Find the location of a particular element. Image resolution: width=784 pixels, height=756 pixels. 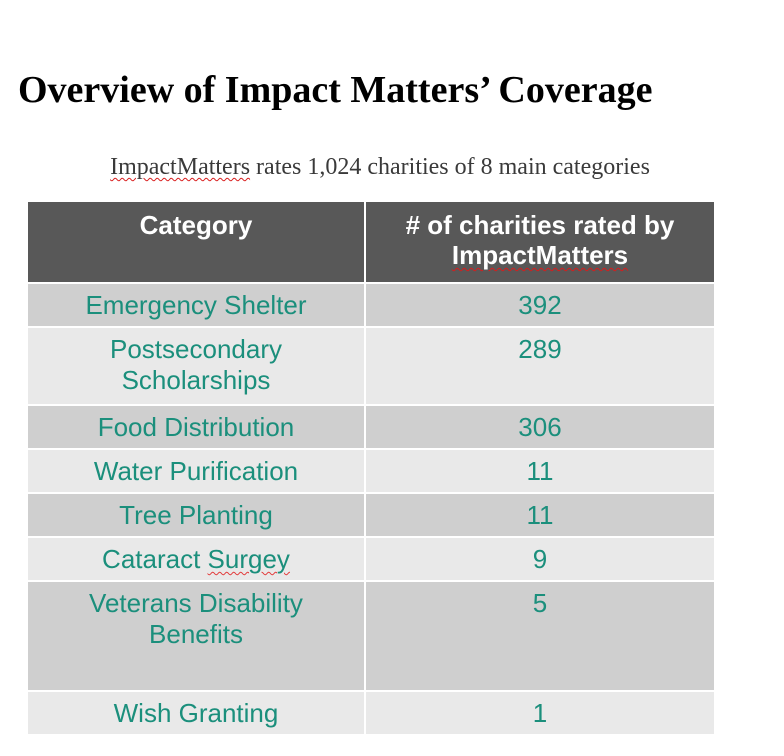

table-row: Postsecondary Scholarships 289 is located at coordinates (371, 366).